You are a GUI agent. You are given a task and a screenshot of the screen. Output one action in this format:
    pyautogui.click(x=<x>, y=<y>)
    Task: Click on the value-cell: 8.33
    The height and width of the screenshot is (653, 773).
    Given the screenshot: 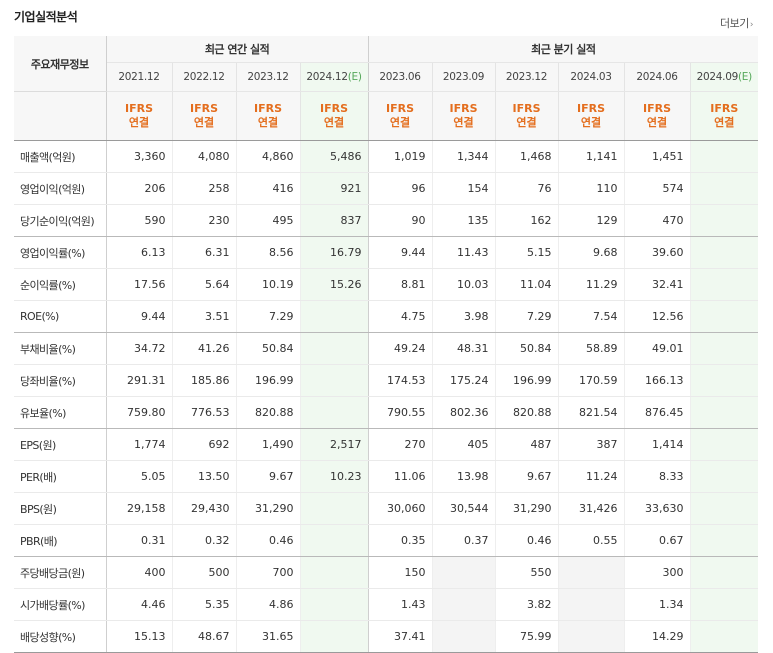 What is the action you would take?
    pyautogui.click(x=657, y=476)
    